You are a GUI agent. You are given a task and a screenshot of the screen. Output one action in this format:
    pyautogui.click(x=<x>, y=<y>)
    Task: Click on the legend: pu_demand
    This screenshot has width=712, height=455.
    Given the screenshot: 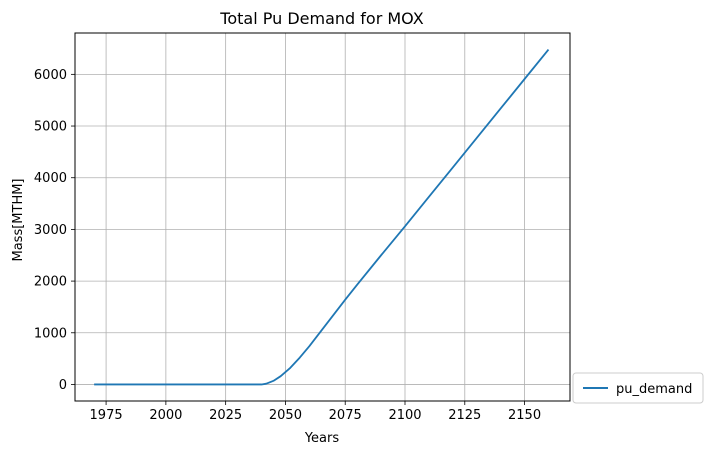 What is the action you would take?
    pyautogui.click(x=638, y=388)
    